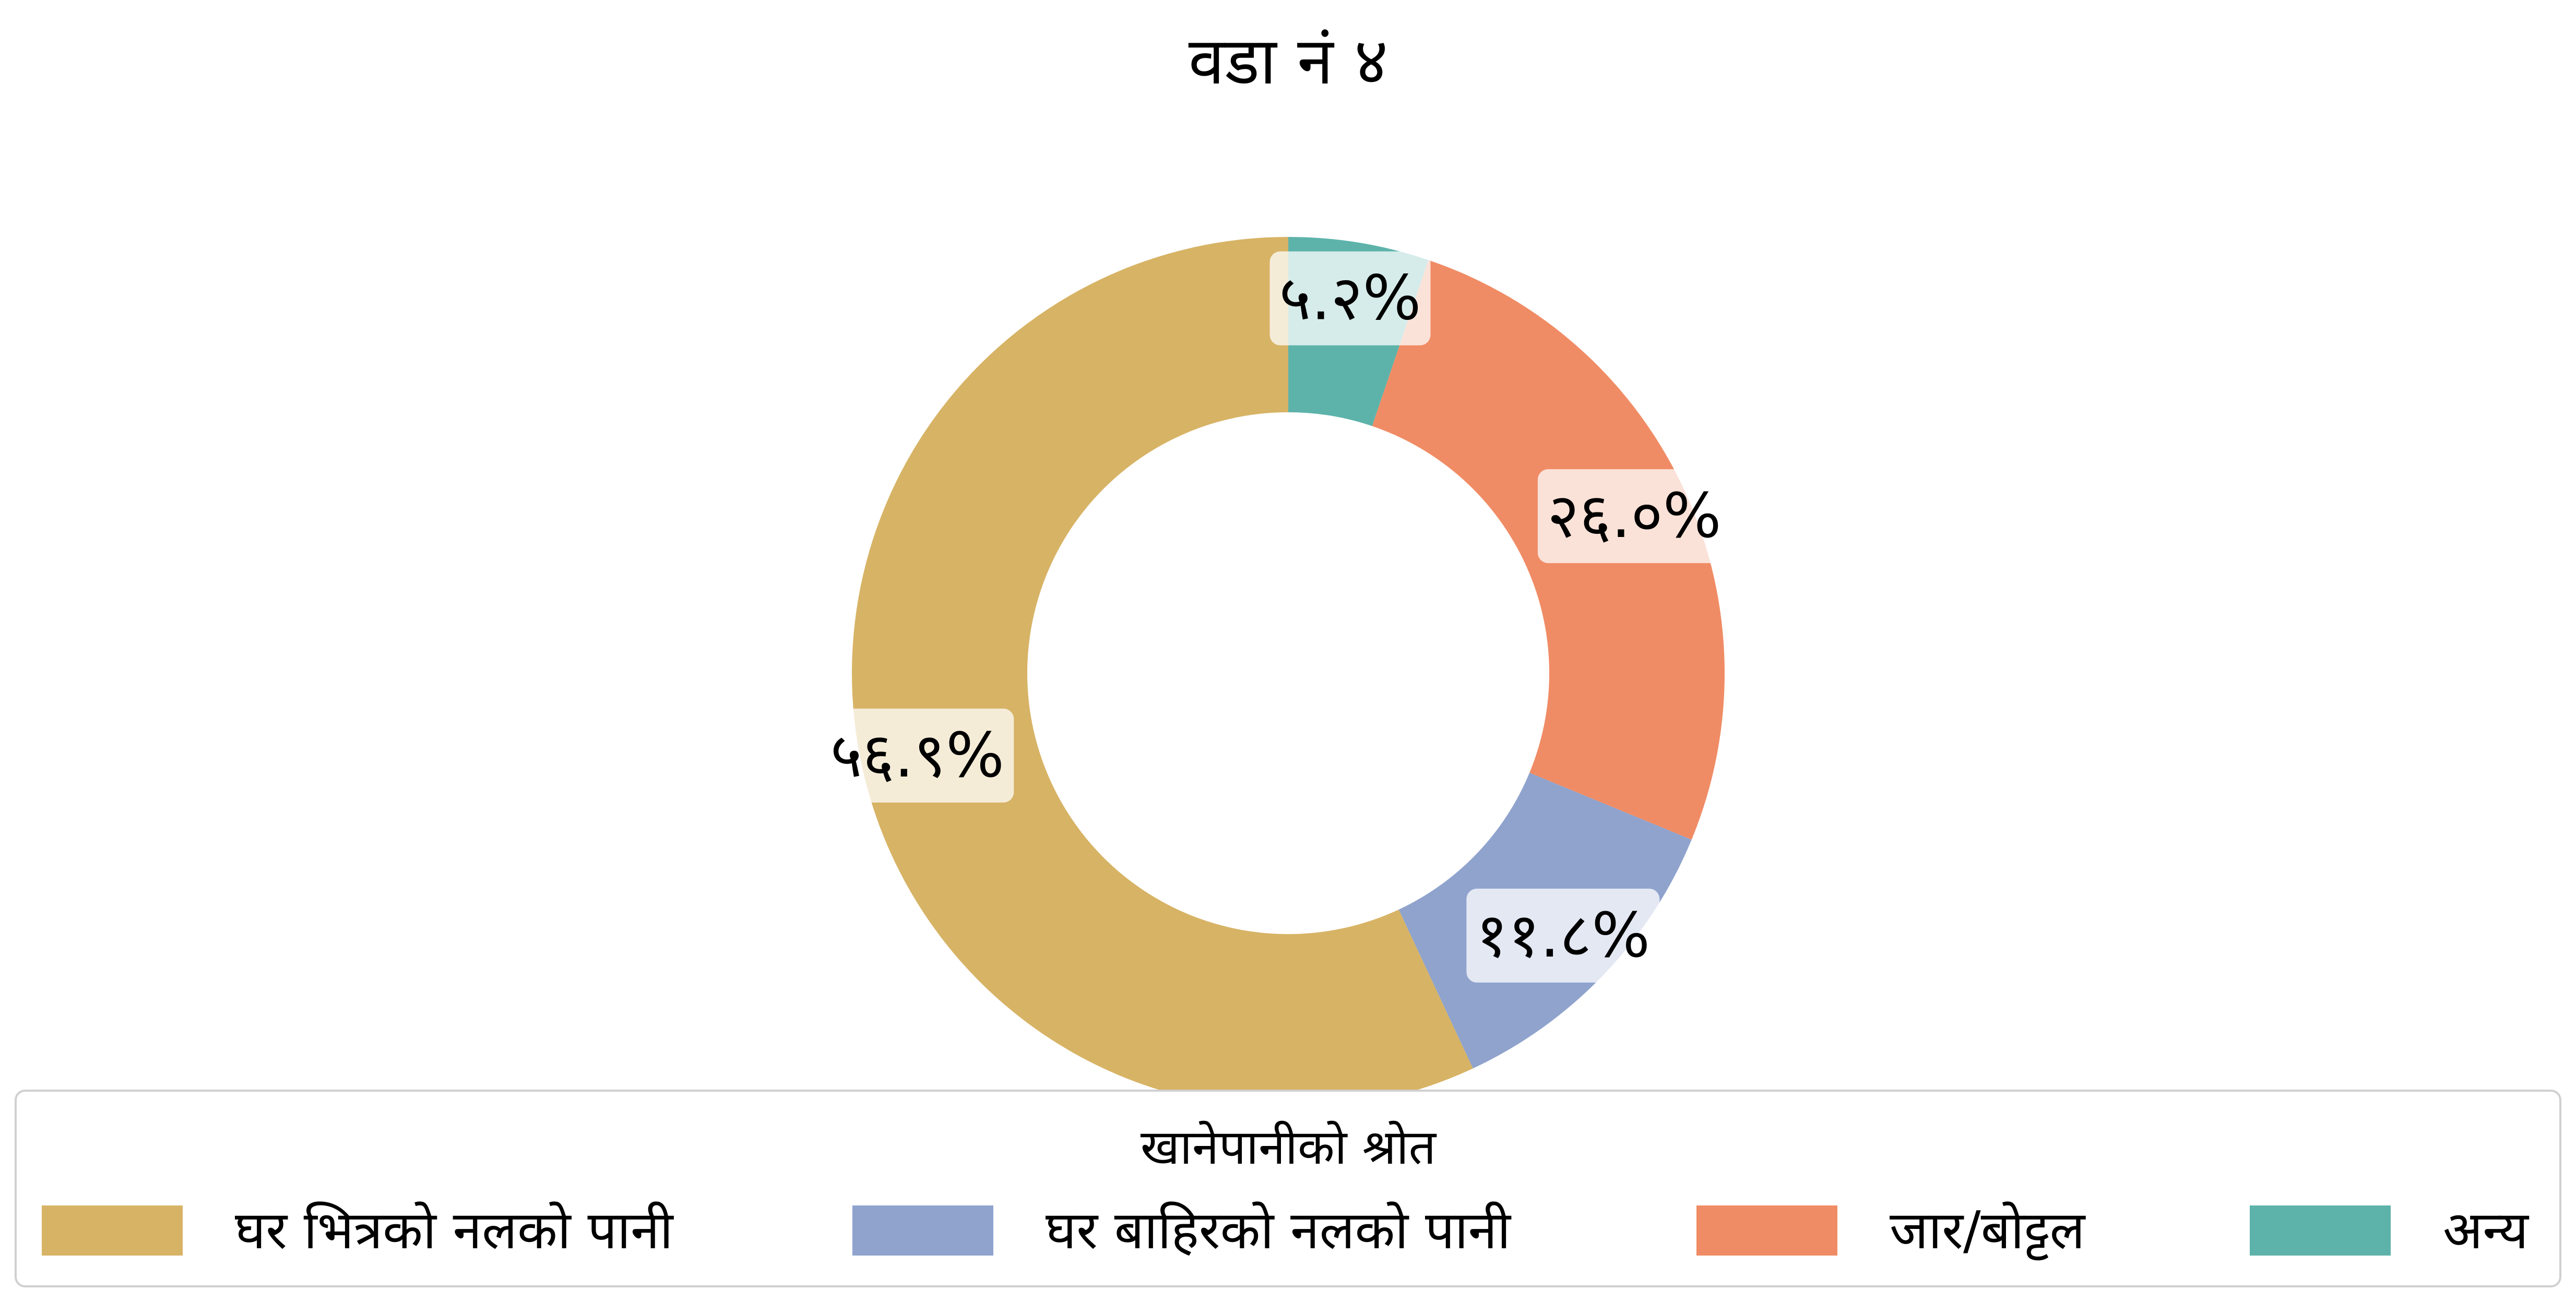 The height and width of the screenshot is (1302, 2576). I want to click on slice-2-label-box, so click(1563, 935).